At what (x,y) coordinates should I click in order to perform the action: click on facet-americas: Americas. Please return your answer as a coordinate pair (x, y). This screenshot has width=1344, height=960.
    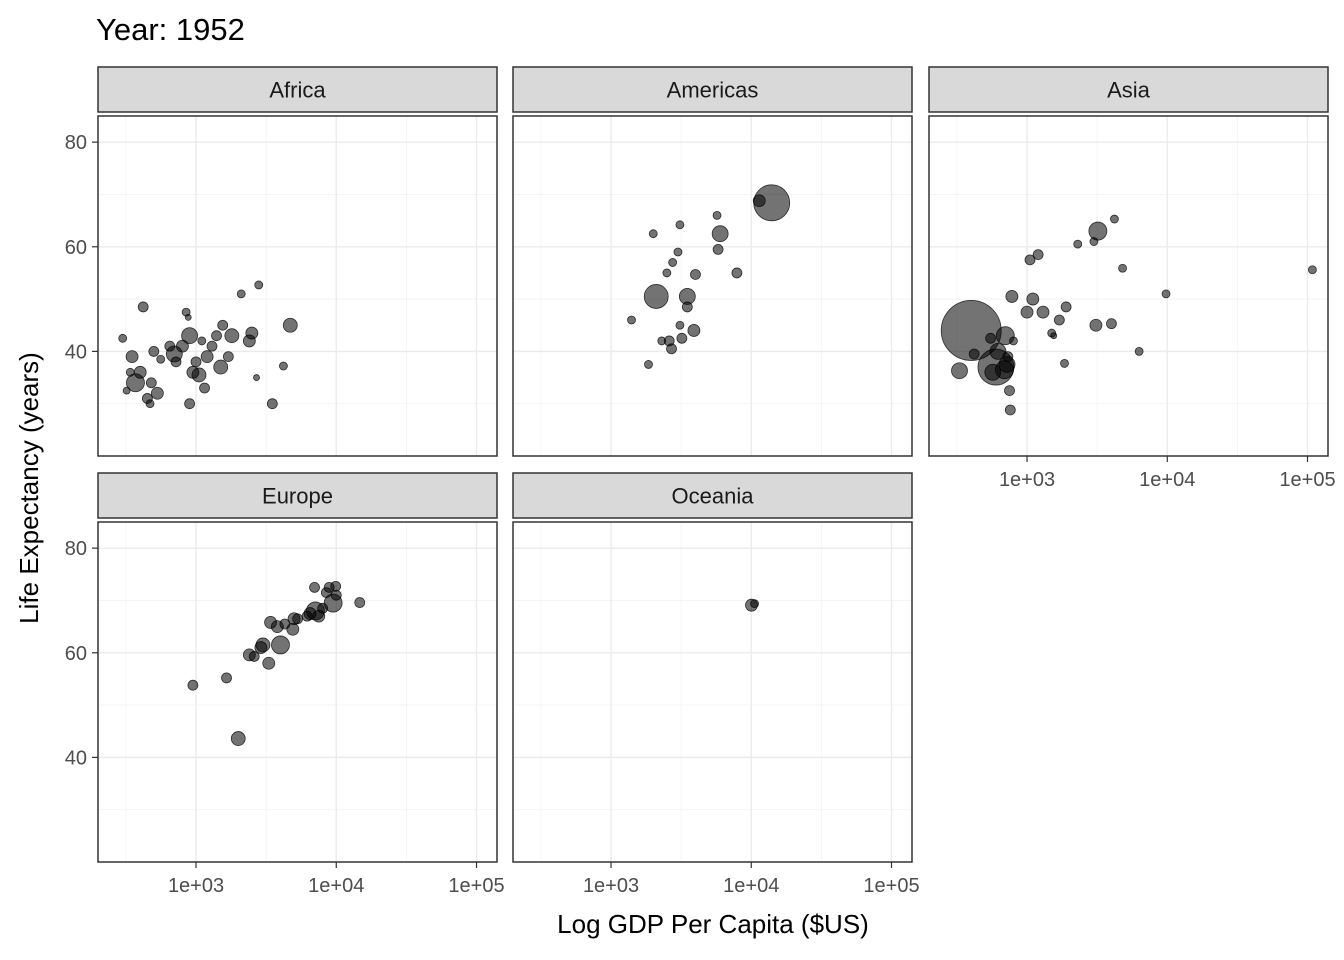
    Looking at the image, I should click on (712, 261).